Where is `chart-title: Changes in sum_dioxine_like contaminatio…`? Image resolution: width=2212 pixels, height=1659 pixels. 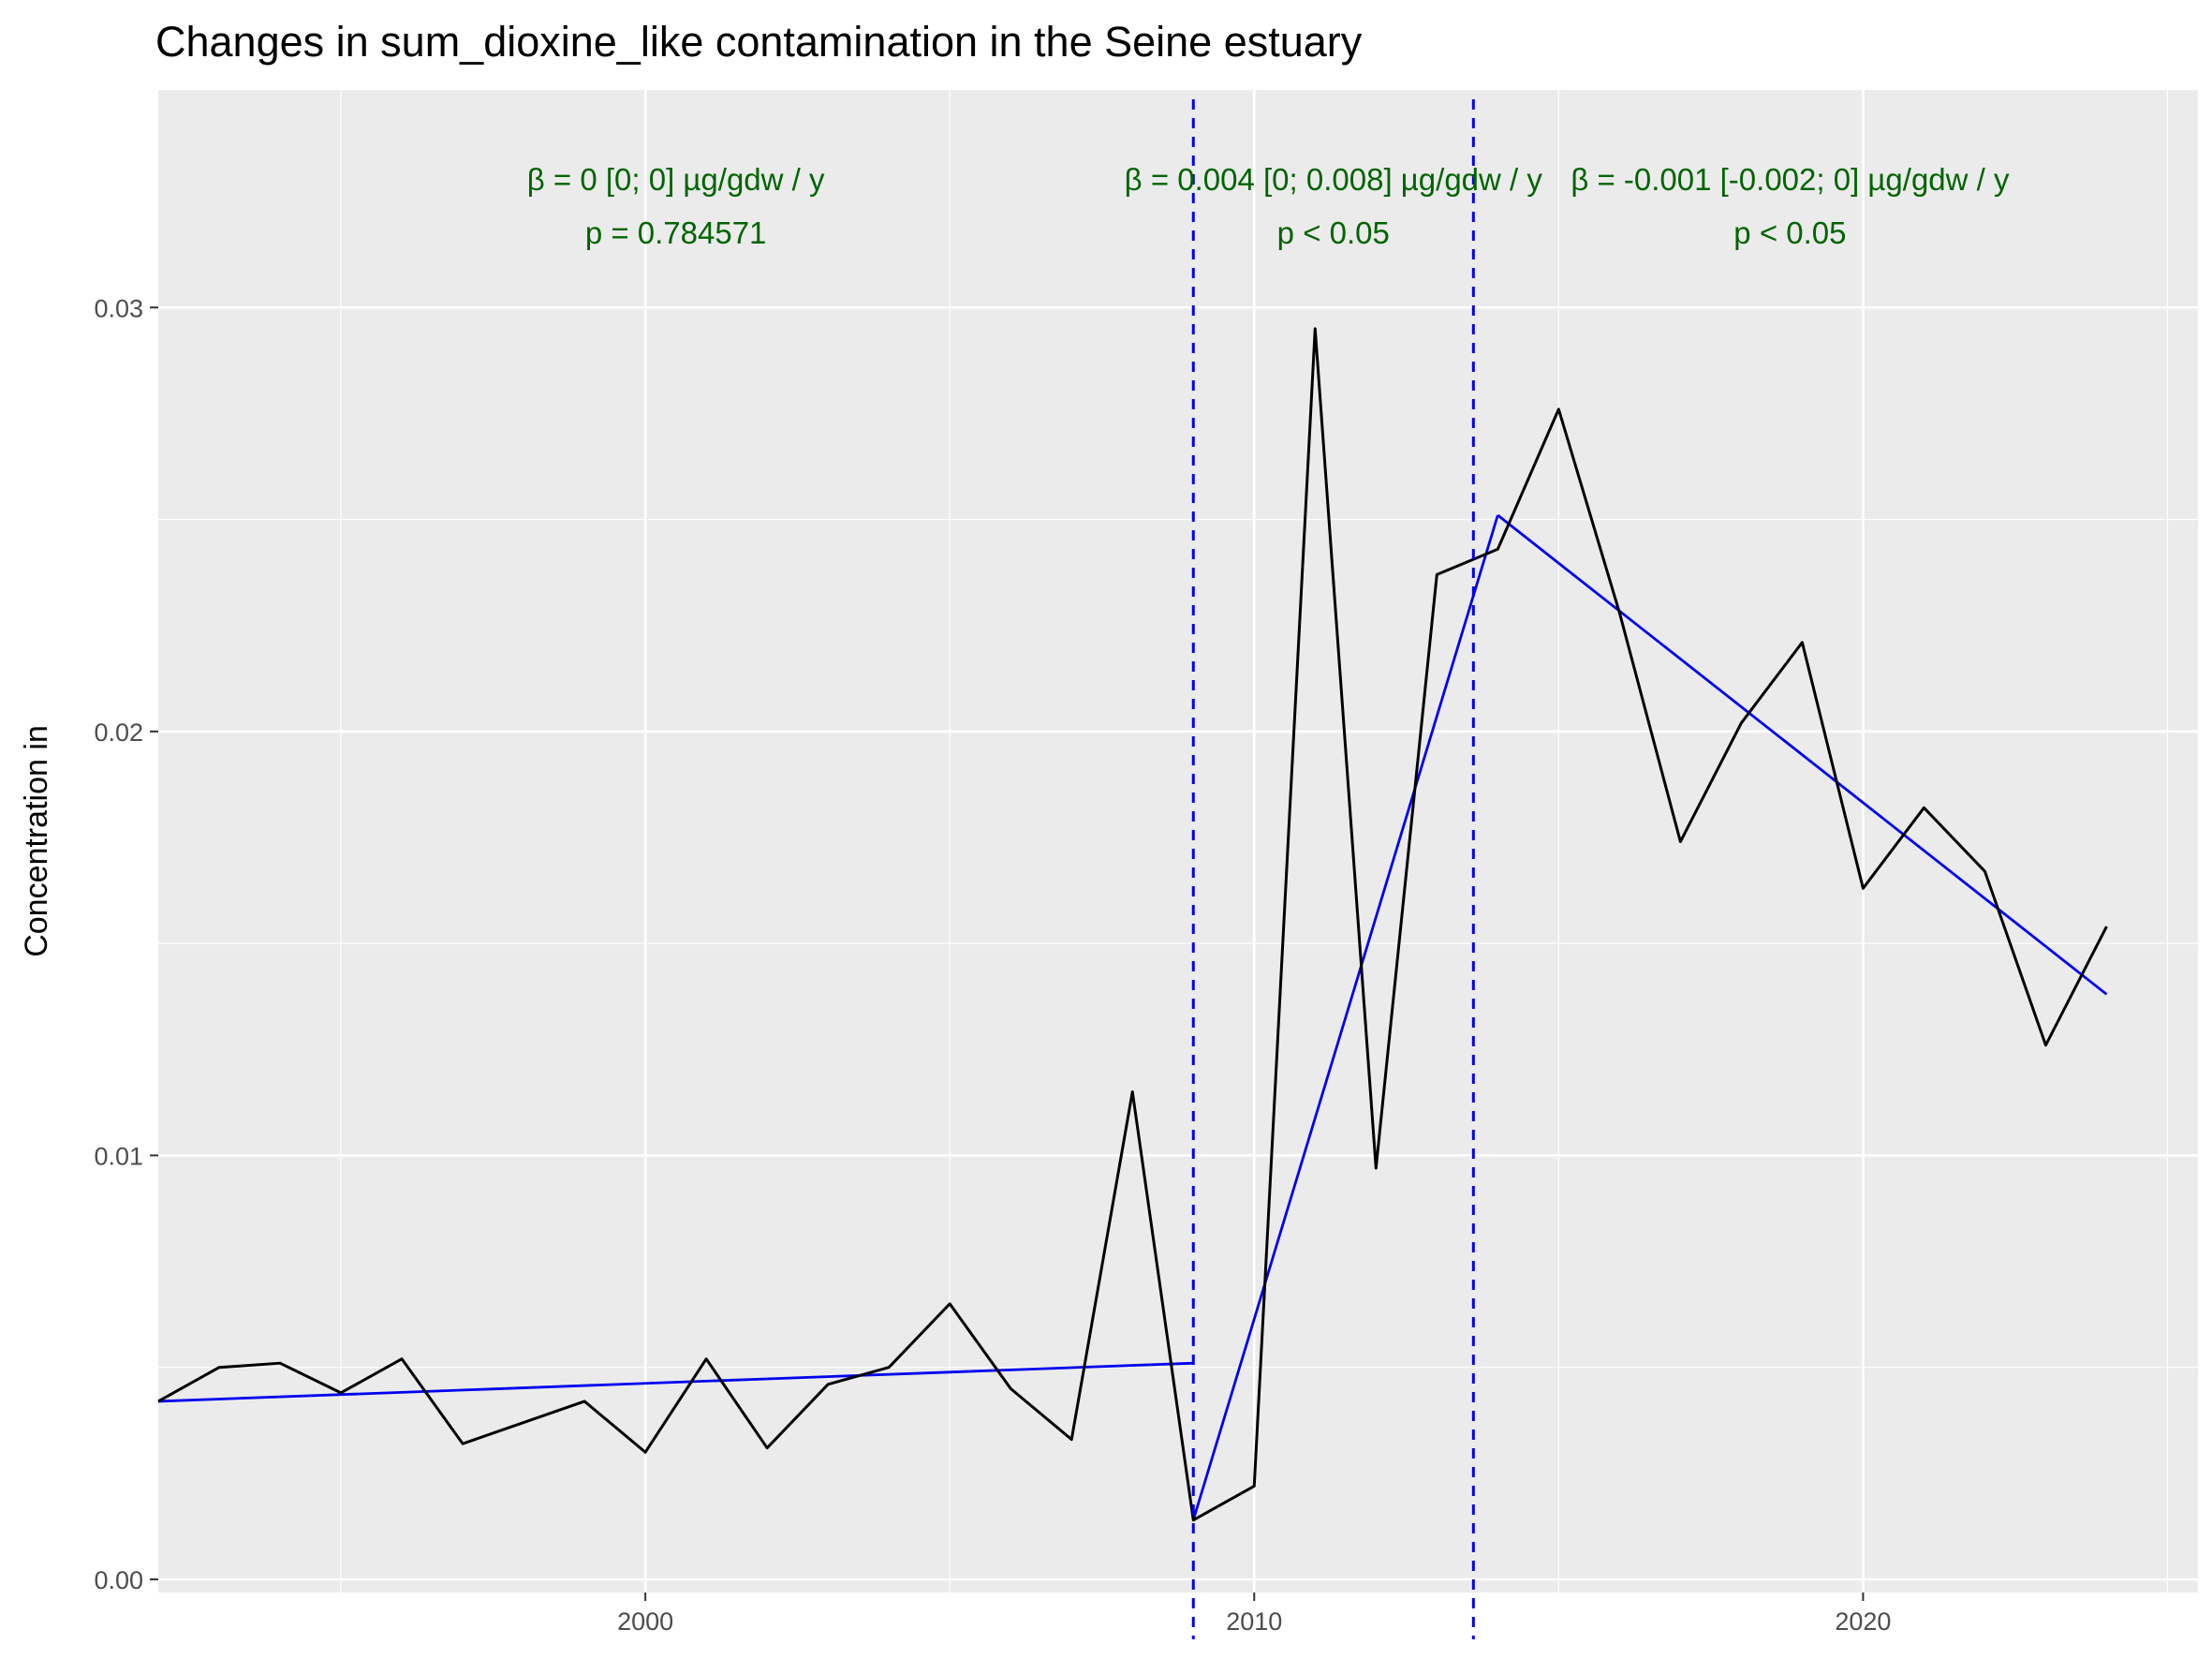
chart-title: Changes in sum_dioxine_like contaminatio… is located at coordinates (759, 42).